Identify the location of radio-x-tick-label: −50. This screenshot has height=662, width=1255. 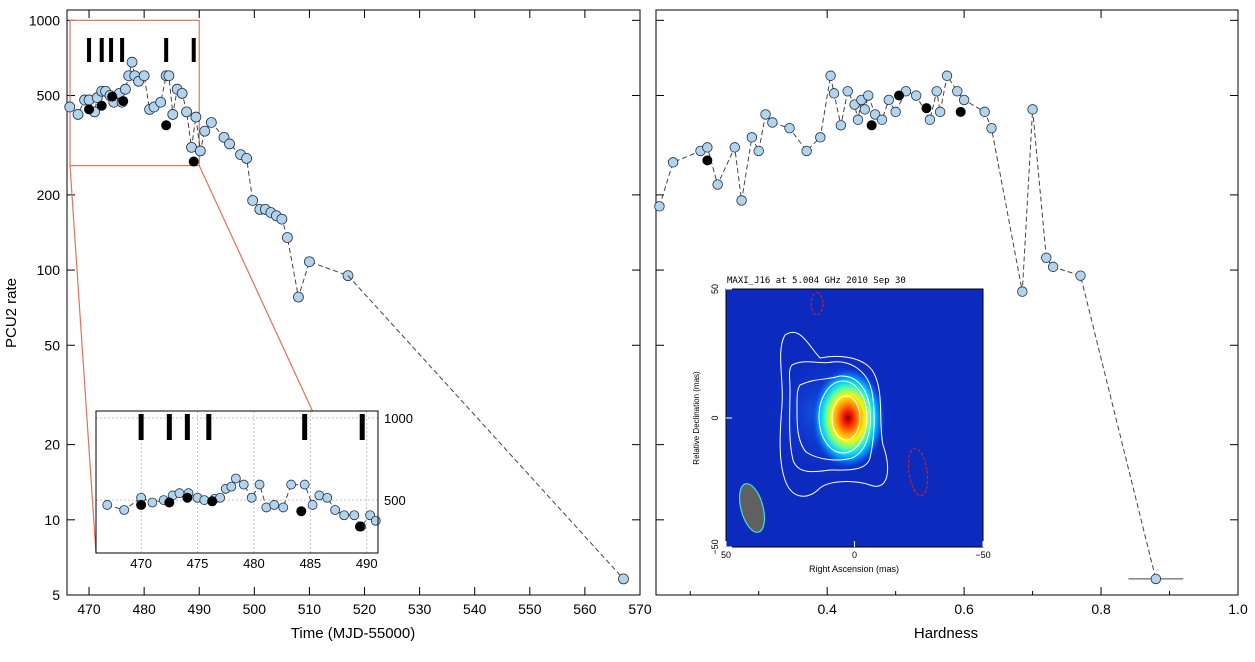
(982, 555).